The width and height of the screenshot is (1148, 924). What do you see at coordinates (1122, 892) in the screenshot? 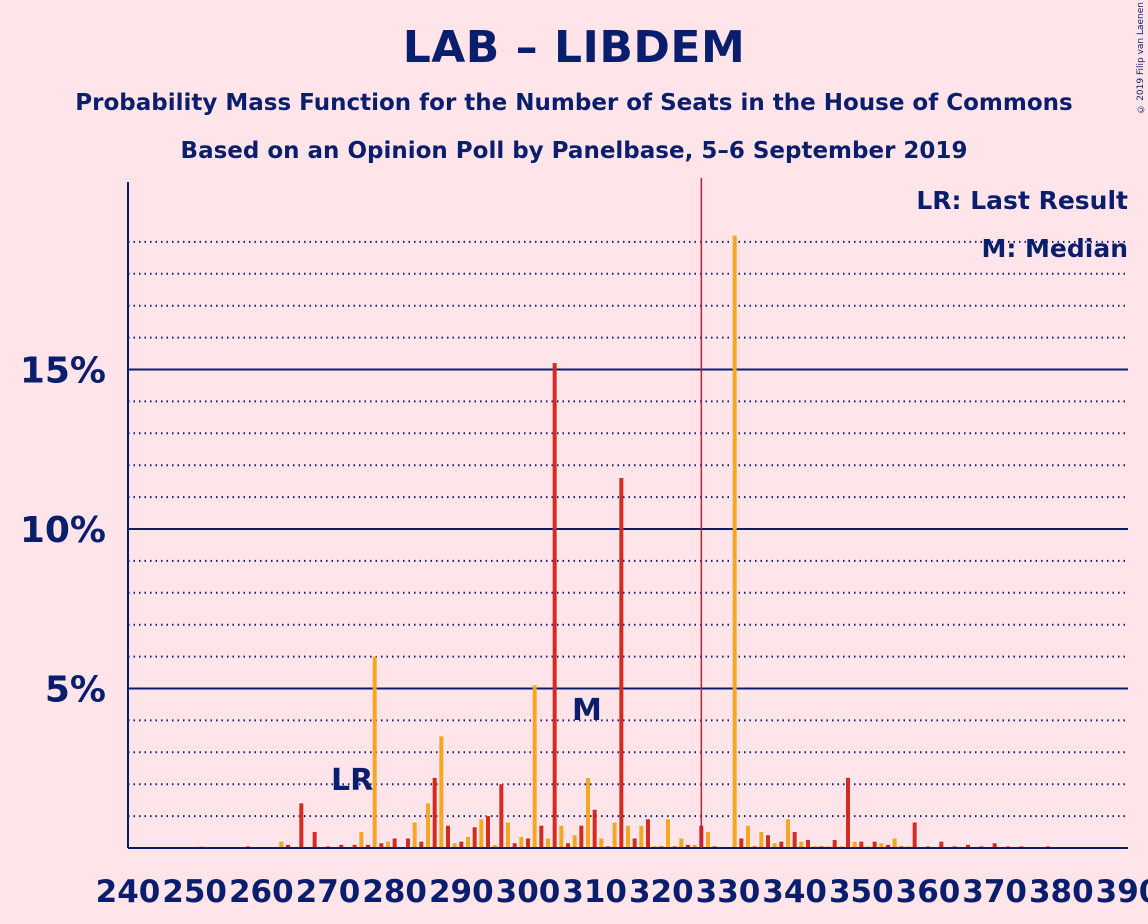
I see `x-tick-label: 390` at bounding box center [1122, 892].